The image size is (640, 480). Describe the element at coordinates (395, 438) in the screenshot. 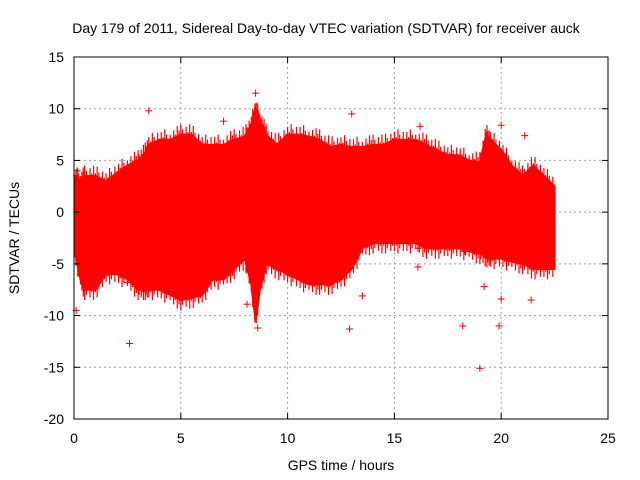

I see `x-tick-label: 15` at that location.